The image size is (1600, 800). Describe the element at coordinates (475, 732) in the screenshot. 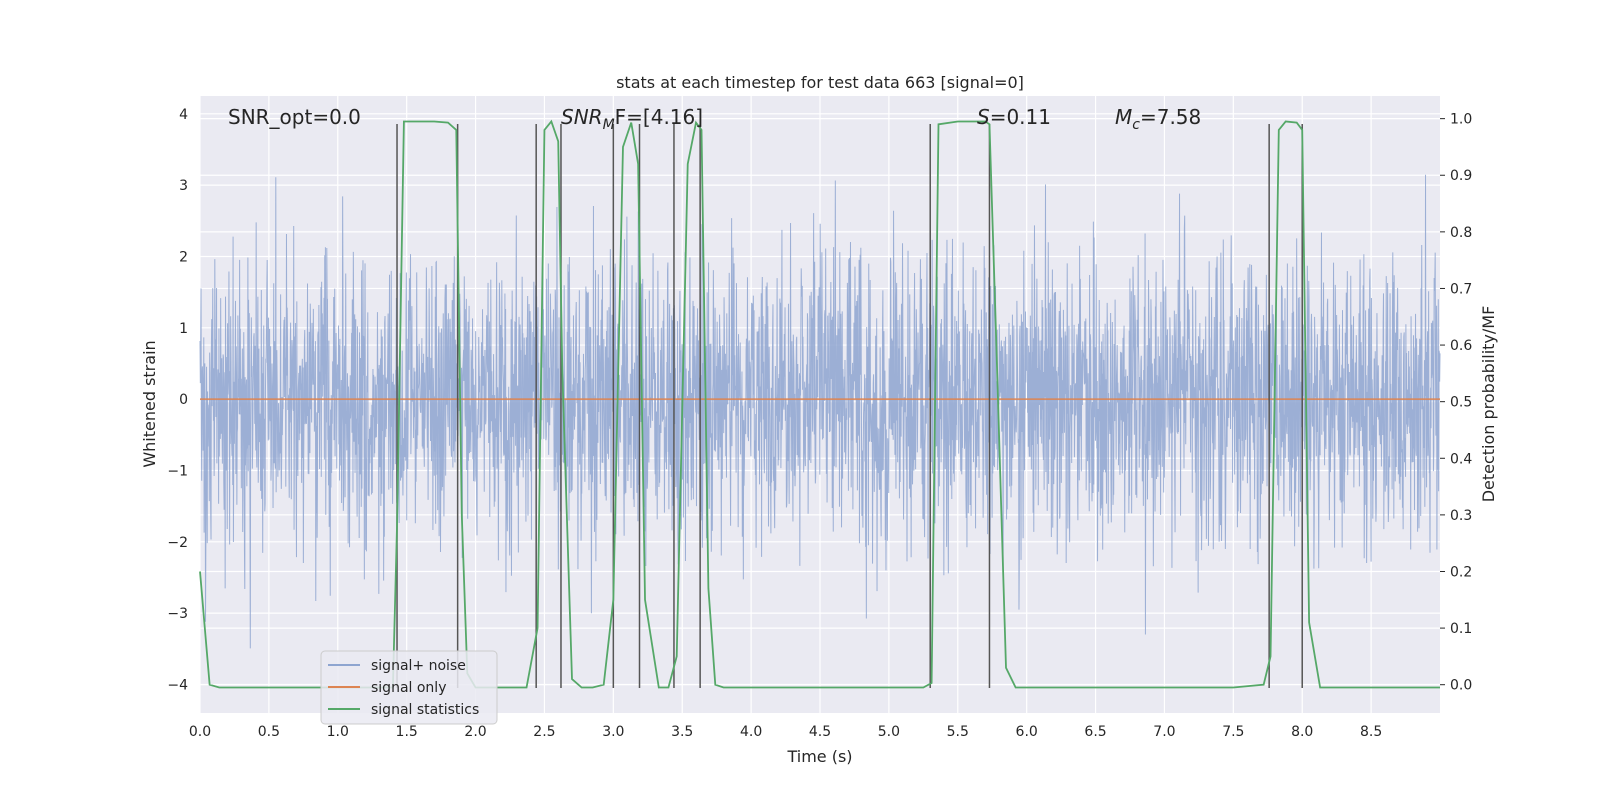

I see `x-tick-label: 2.0` at that location.